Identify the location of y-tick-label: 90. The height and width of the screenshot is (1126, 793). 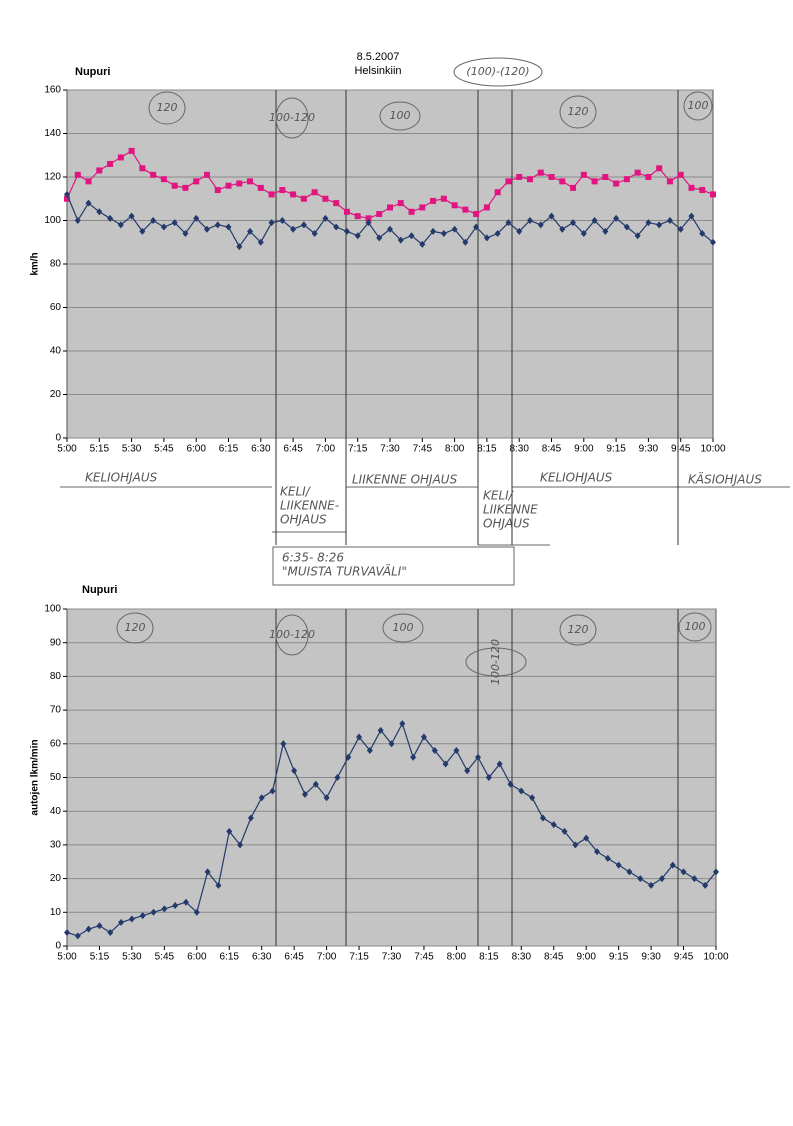
(56, 642).